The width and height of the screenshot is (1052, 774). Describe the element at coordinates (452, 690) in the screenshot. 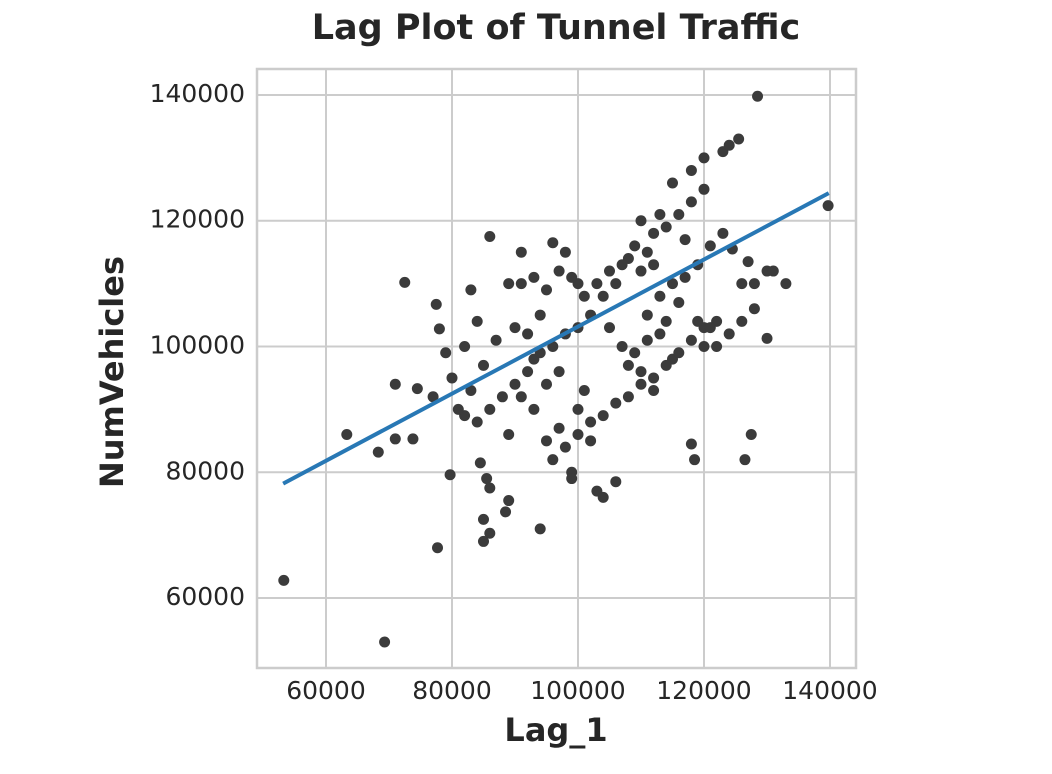

I see `x-tick-label: 80000` at that location.